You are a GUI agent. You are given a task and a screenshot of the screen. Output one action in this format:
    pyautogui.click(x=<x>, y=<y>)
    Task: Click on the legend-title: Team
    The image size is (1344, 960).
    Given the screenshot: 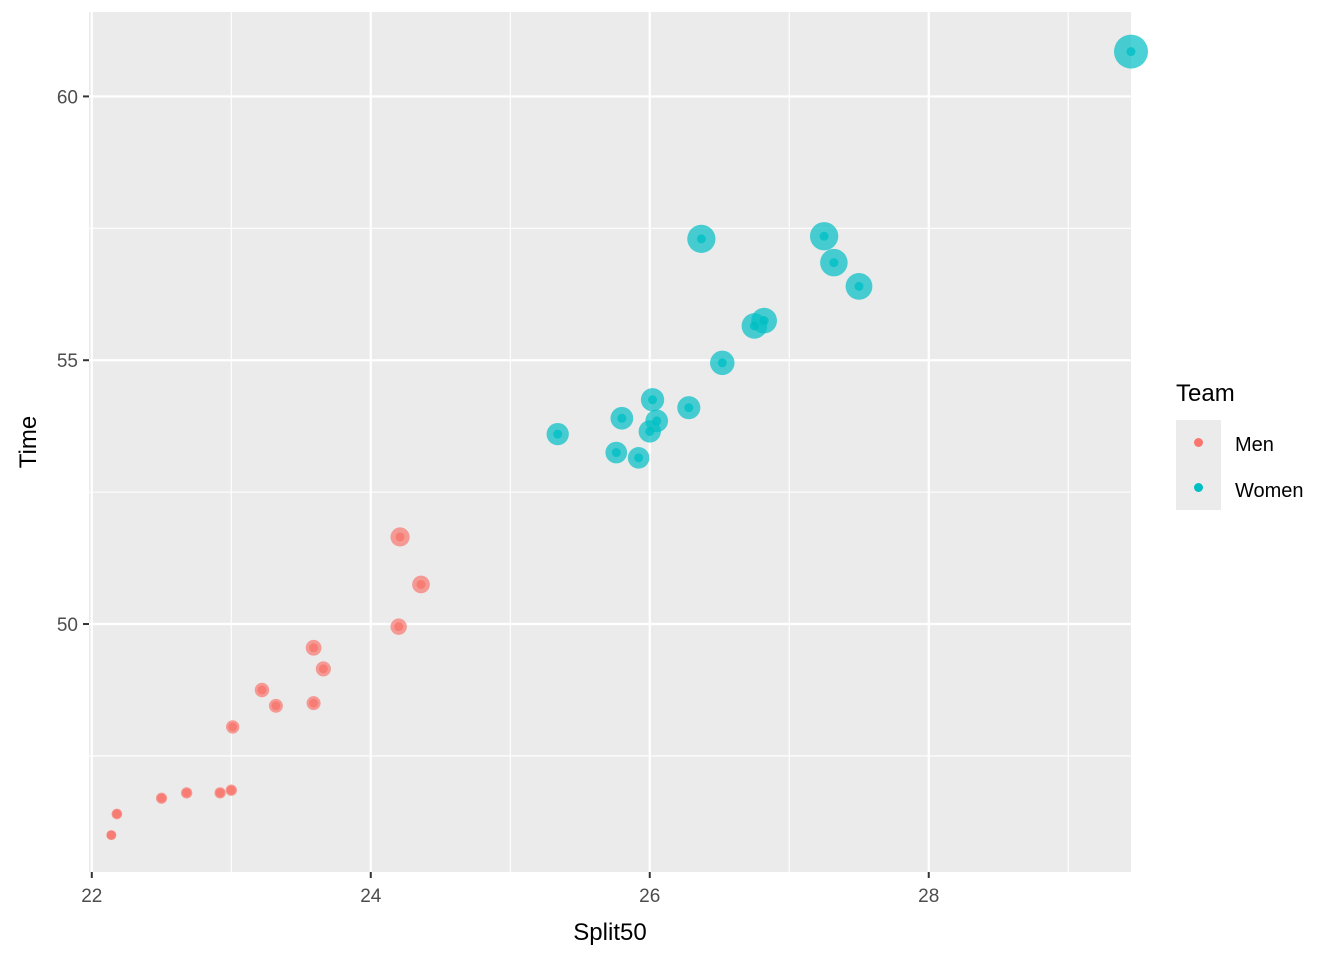 What is the action you would take?
    pyautogui.click(x=1205, y=393)
    